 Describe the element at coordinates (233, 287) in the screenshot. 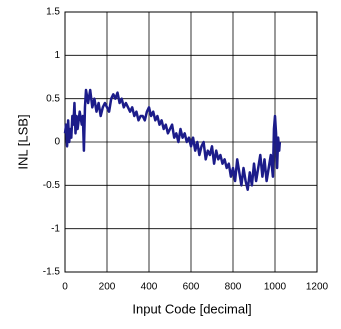

I see `x-tick-label: 800` at that location.